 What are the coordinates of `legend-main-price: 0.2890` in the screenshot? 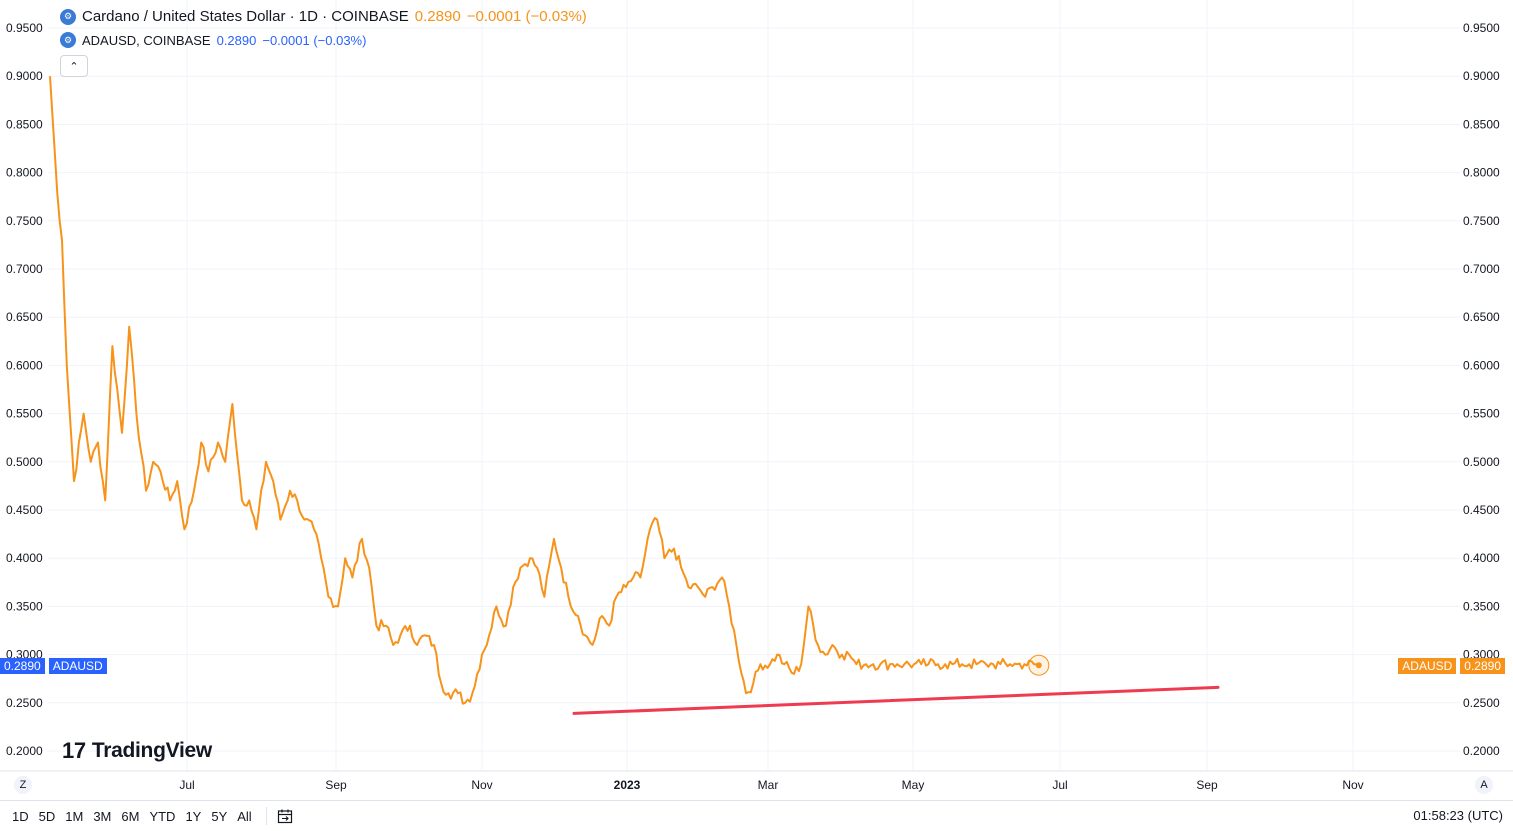 It's located at (437, 16).